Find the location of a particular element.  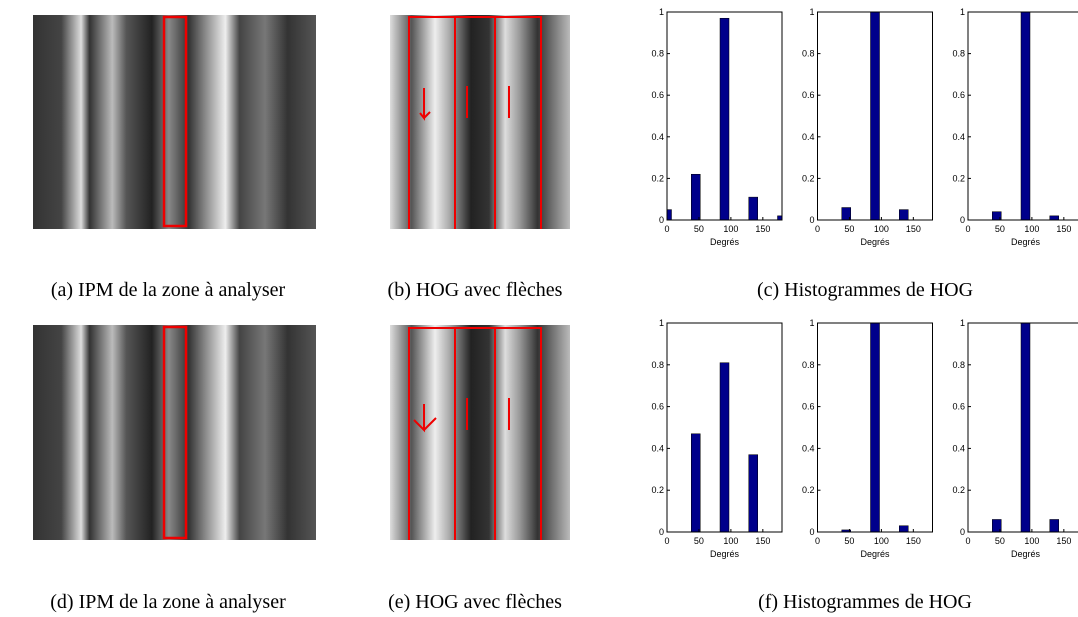

caption: (b) HOG avec flèches is located at coordinates (475, 290).